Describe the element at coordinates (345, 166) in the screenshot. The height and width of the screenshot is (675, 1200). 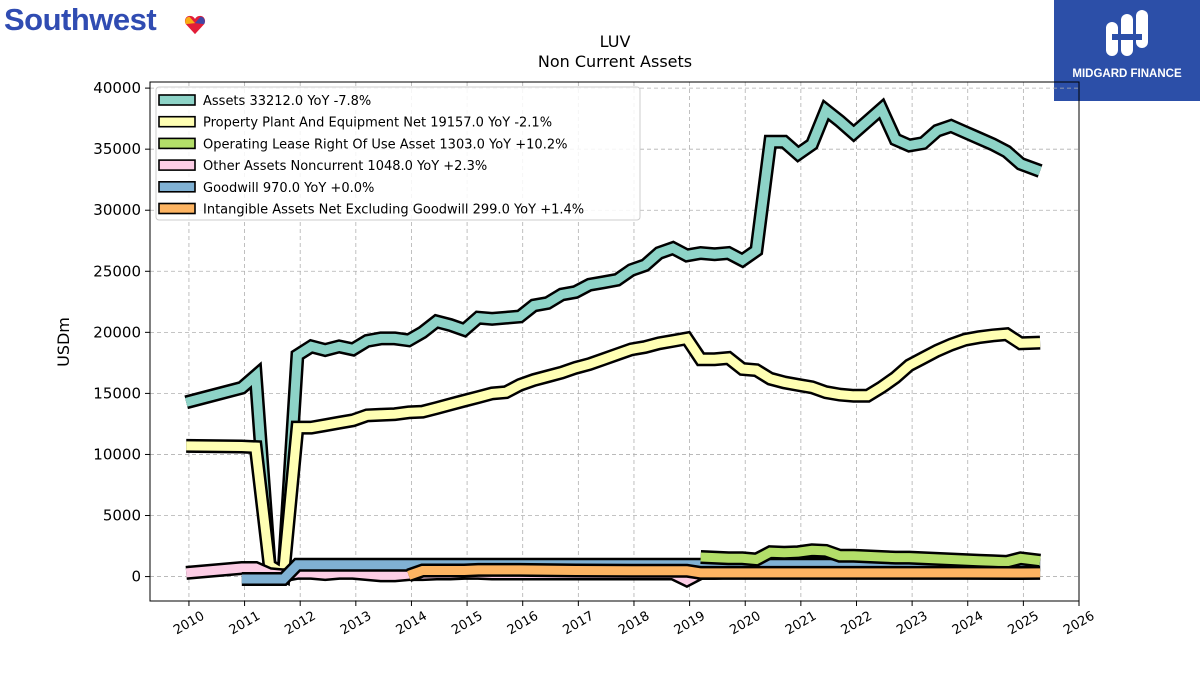
I see `legend-label: Other Assets Noncurrent 1048.0 YoY +2.3%` at that location.